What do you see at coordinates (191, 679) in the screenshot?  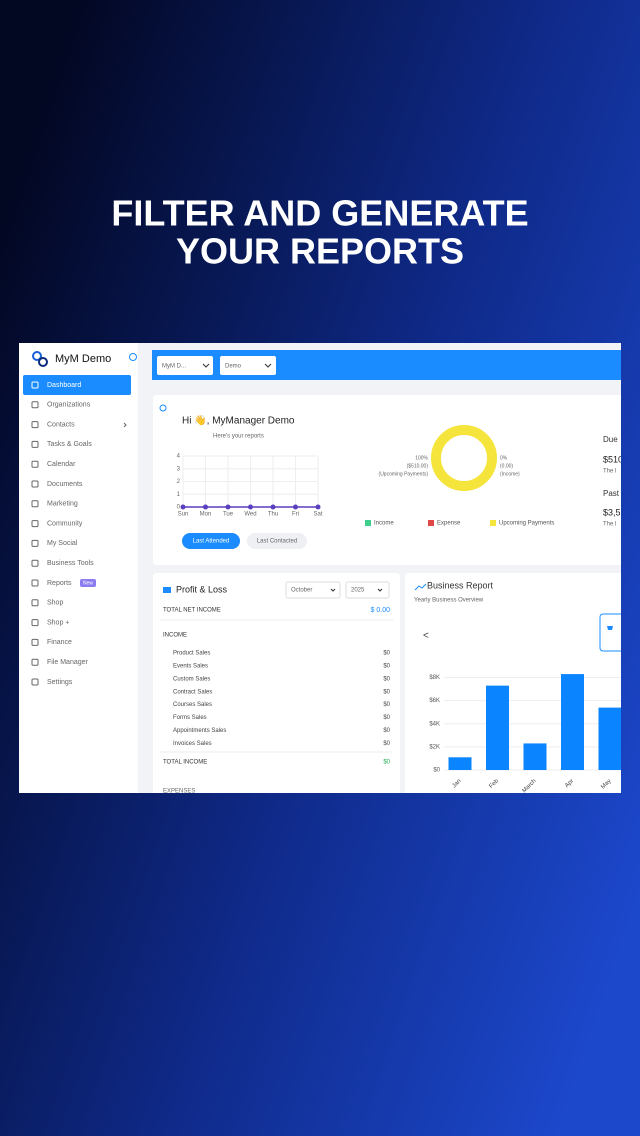 I see `row-label: Custom Sales` at bounding box center [191, 679].